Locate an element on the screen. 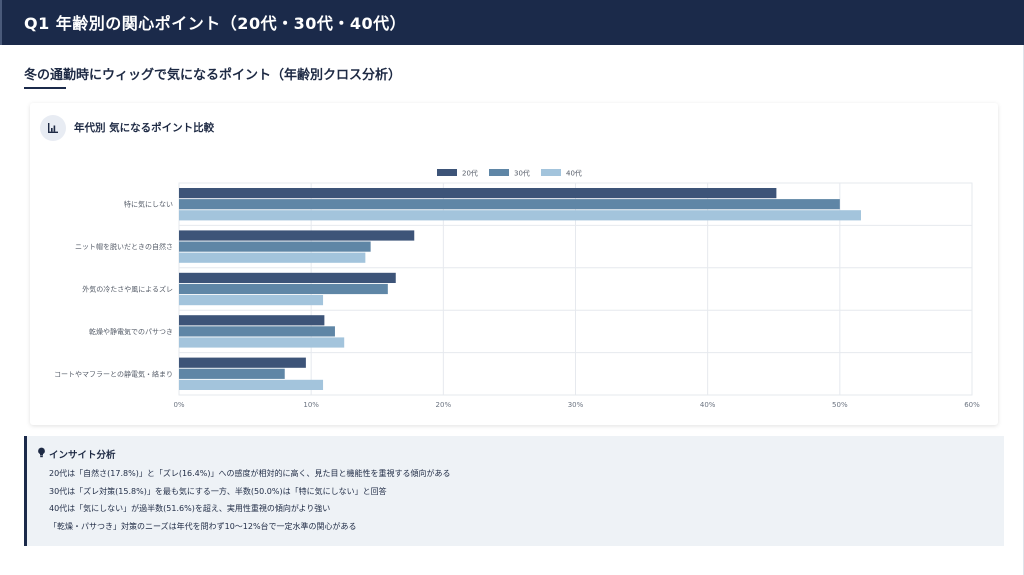 The height and width of the screenshot is (575, 1024). x-tick-label: 30% is located at coordinates (576, 405).